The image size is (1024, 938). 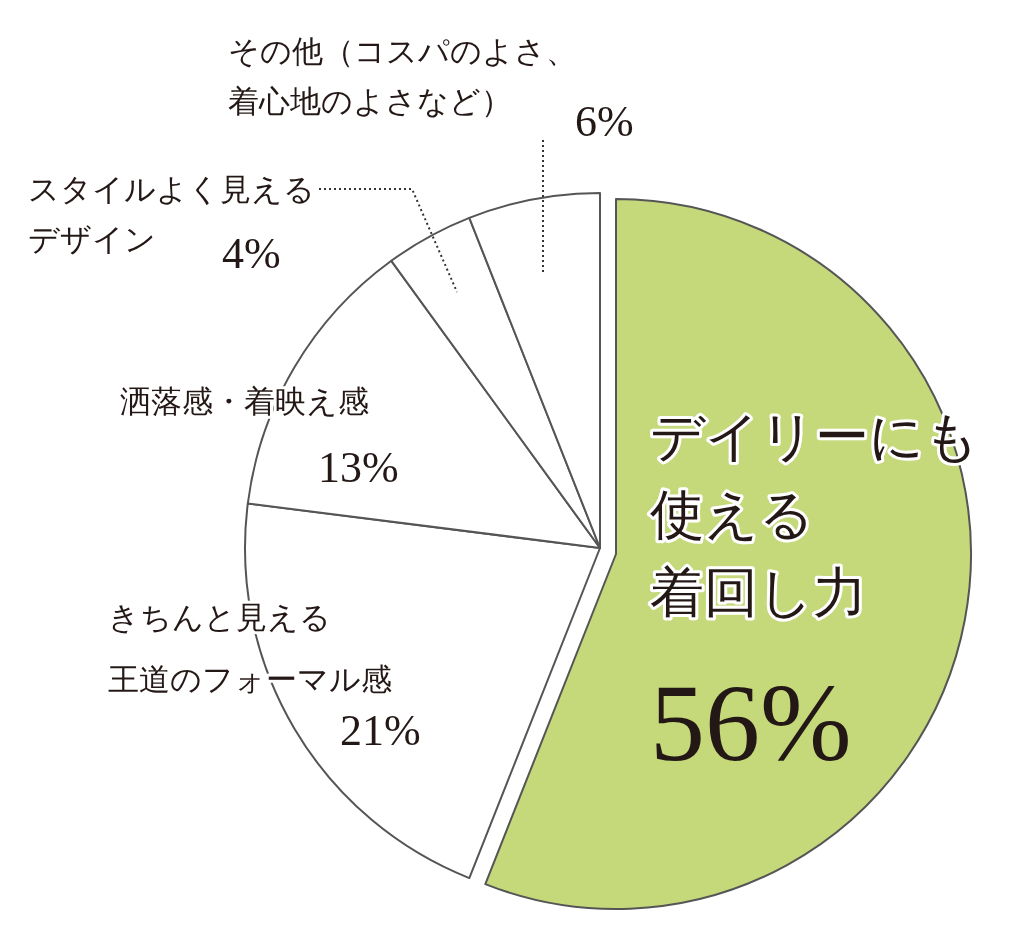 What do you see at coordinates (244, 401) in the screenshot?
I see `slice-label: 洒落感・着映え感` at bounding box center [244, 401].